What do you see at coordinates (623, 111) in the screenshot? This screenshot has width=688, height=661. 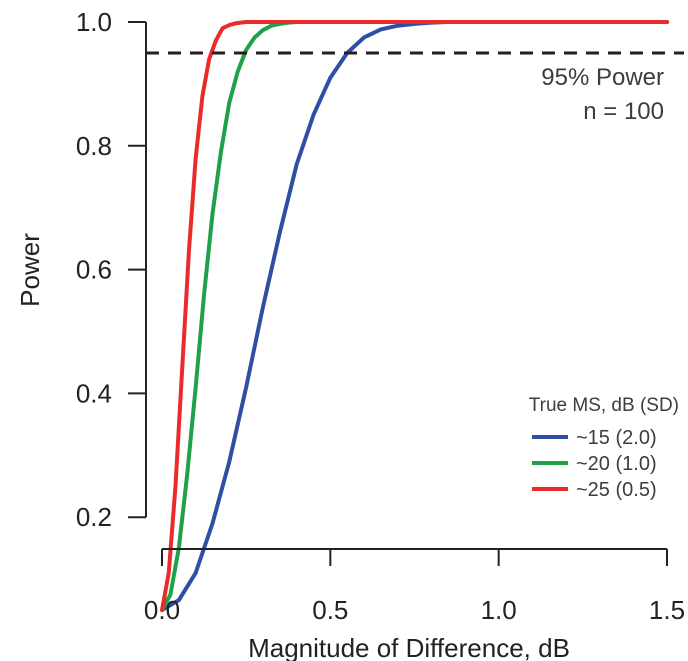 I see `reference-annotation-line-2: n = 100` at bounding box center [623, 111].